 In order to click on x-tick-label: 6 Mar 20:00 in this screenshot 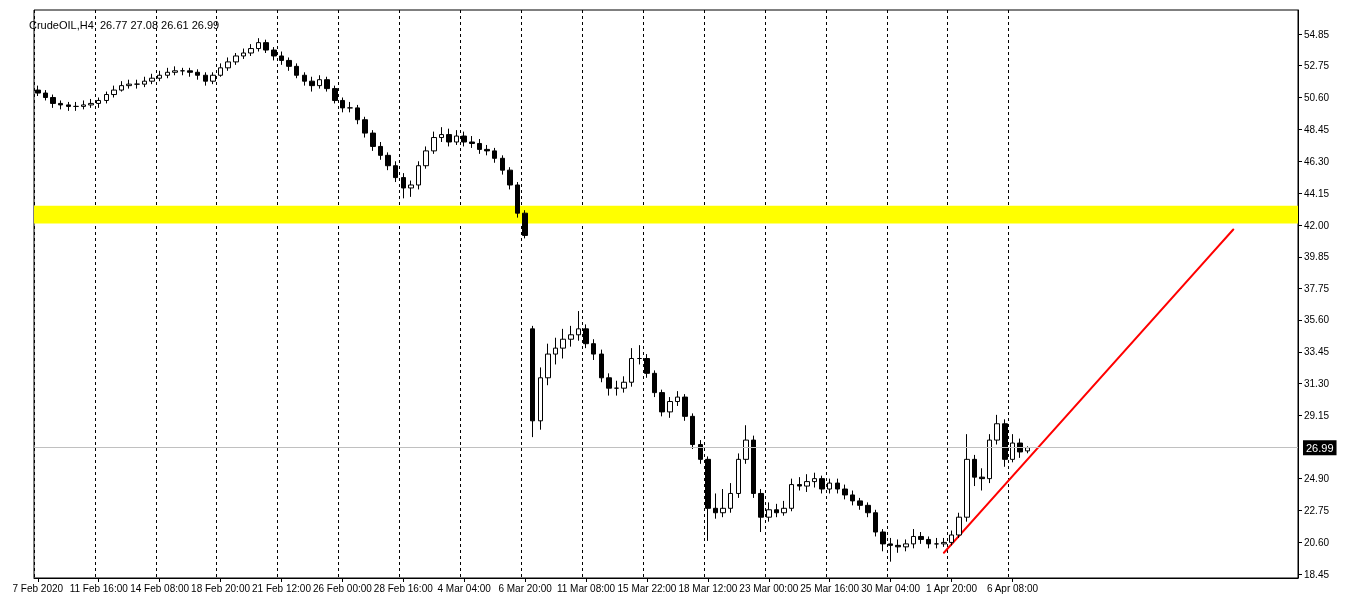, I will do `click(525, 588)`.